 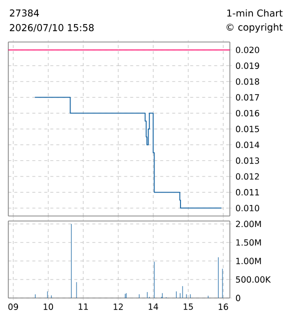 What do you see at coordinates (153, 307) in the screenshot?
I see `x-tick-label: 14` at bounding box center [153, 307].